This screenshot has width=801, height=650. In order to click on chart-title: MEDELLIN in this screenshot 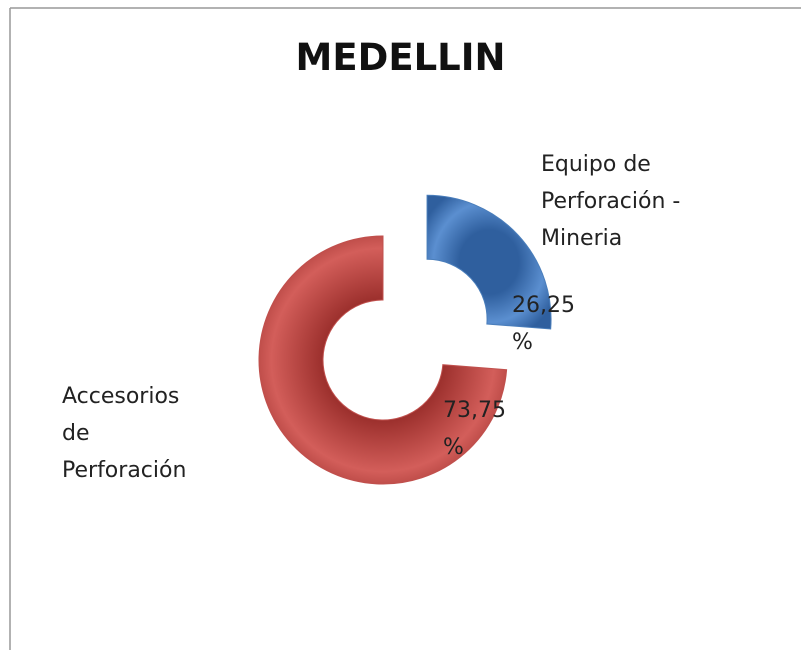, I will do `click(400, 57)`.